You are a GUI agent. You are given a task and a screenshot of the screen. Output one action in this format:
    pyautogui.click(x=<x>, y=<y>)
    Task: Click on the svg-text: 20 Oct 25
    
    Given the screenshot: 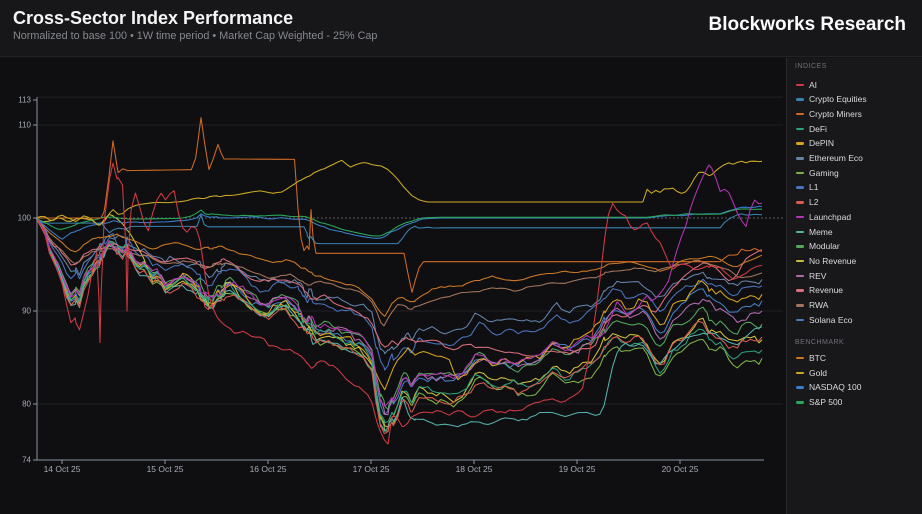 What is the action you would take?
    pyautogui.click(x=680, y=469)
    